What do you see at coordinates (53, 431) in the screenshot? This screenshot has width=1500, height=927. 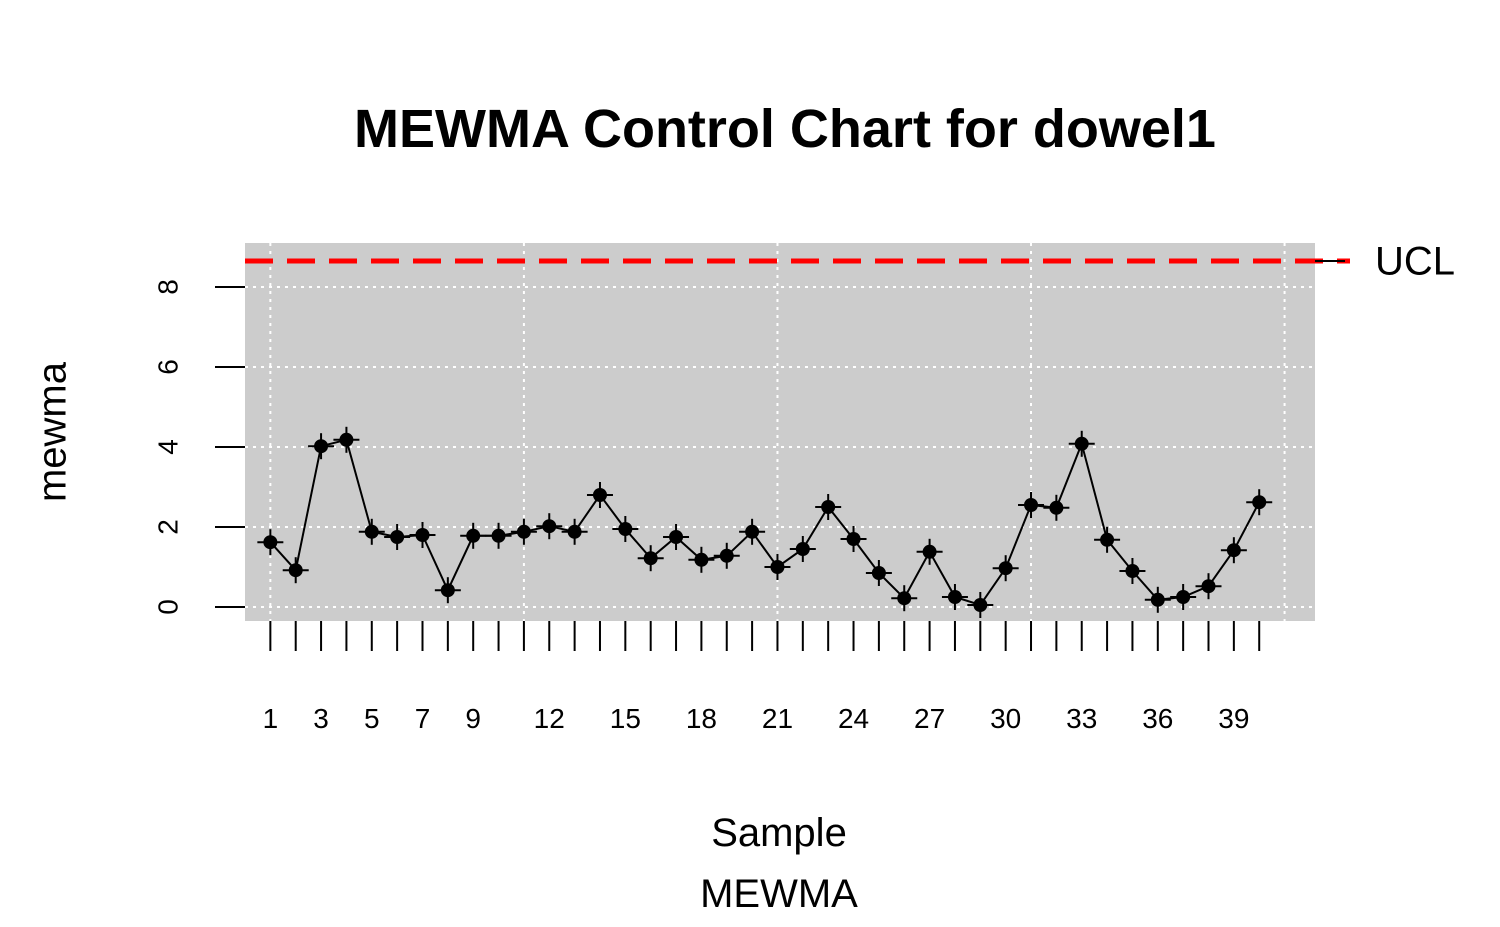 I see `y-axis-label: mewma` at bounding box center [53, 431].